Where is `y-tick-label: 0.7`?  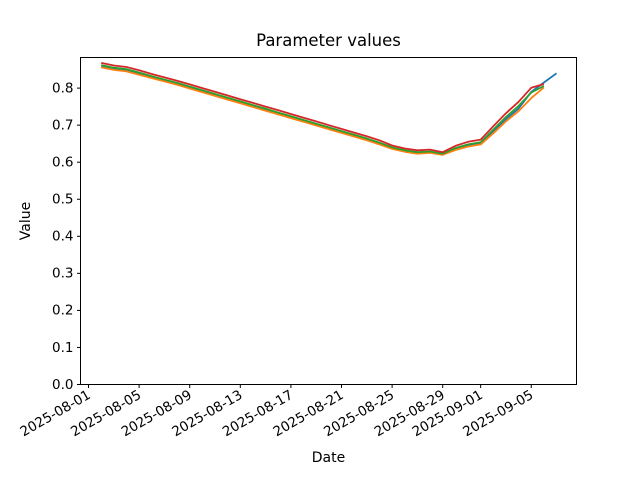 y-tick-label: 0.7 is located at coordinates (62, 125).